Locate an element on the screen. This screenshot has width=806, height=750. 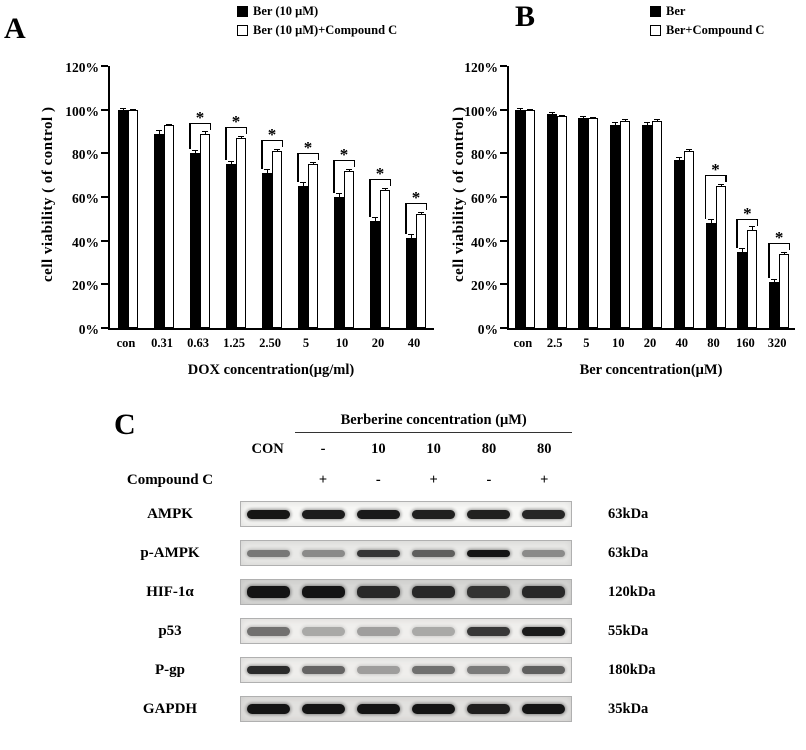
lane-label: CON is located at coordinates (267, 449).